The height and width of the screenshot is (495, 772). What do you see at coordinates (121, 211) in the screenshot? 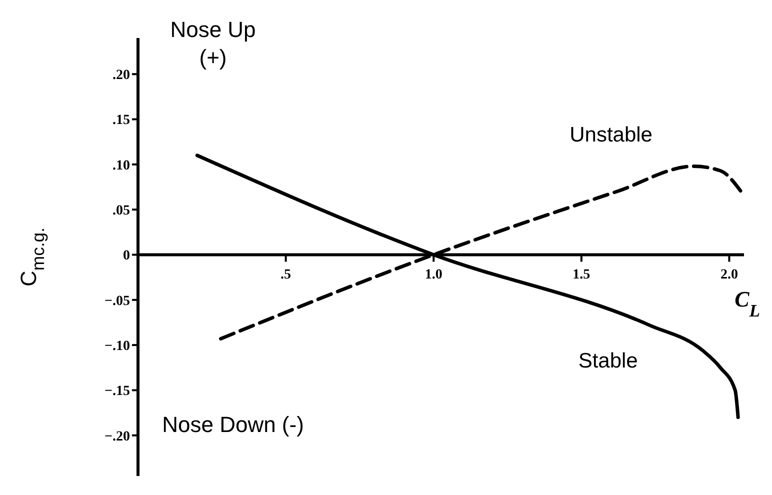
I see `y-tick-label: .05` at bounding box center [121, 211].